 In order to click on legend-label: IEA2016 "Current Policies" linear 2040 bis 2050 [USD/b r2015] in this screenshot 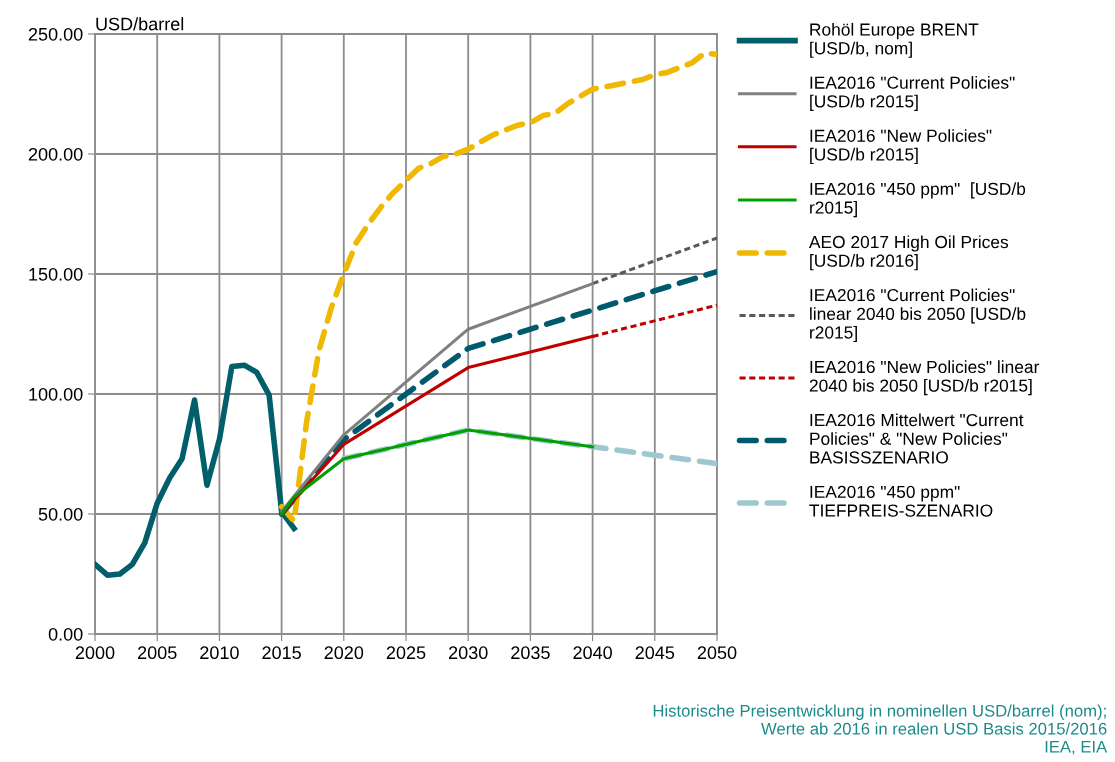, I will do `click(918, 315)`.